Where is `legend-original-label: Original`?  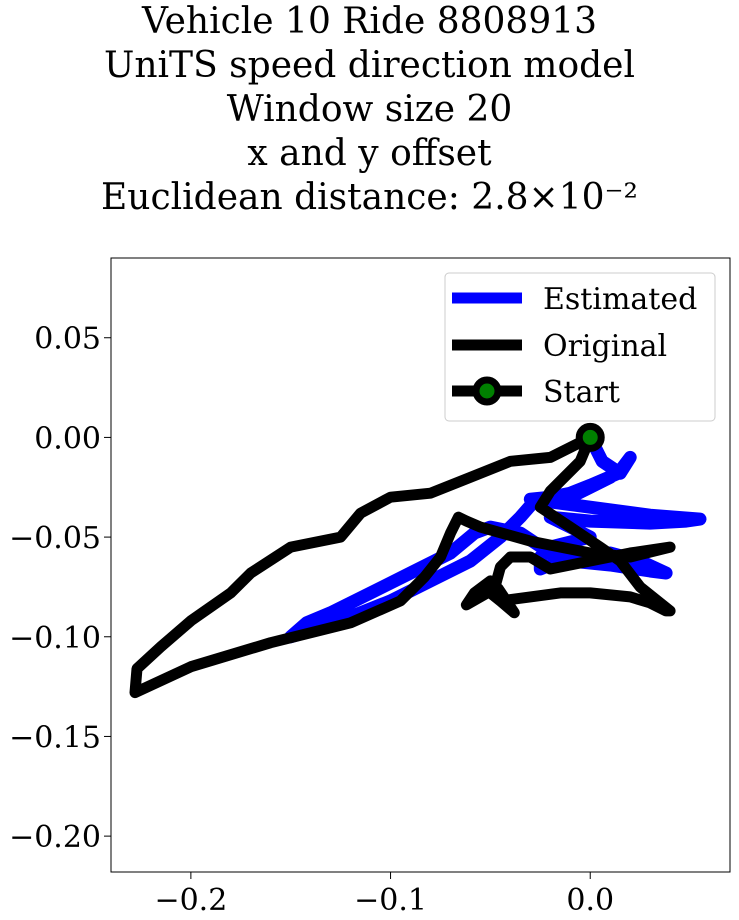 legend-original-label: Original is located at coordinates (605, 346).